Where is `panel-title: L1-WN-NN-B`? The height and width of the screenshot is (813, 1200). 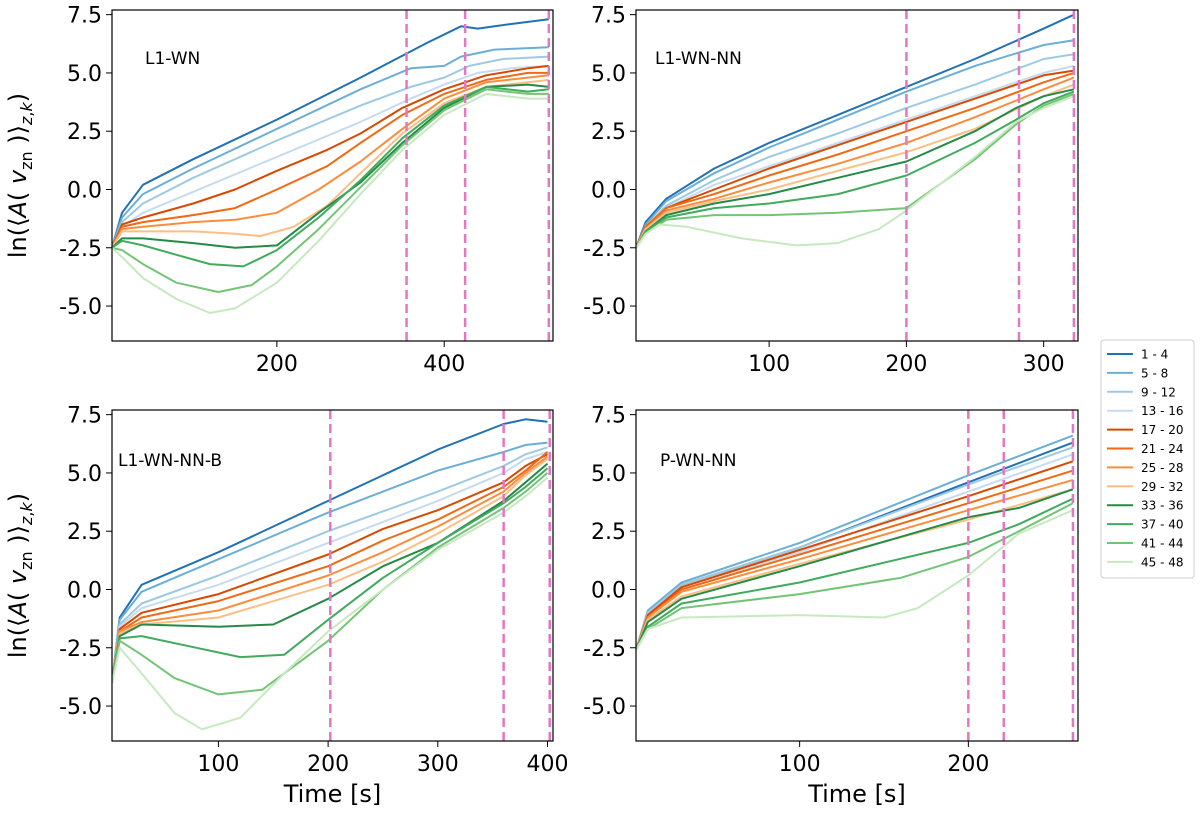 panel-title: L1-WN-NN-B is located at coordinates (170, 461).